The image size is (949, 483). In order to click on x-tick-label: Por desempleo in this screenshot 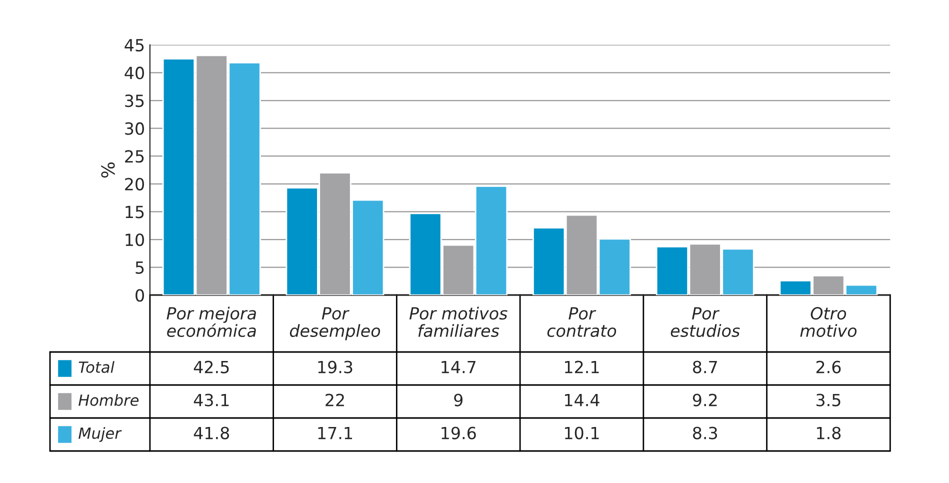, I will do `click(335, 323)`.